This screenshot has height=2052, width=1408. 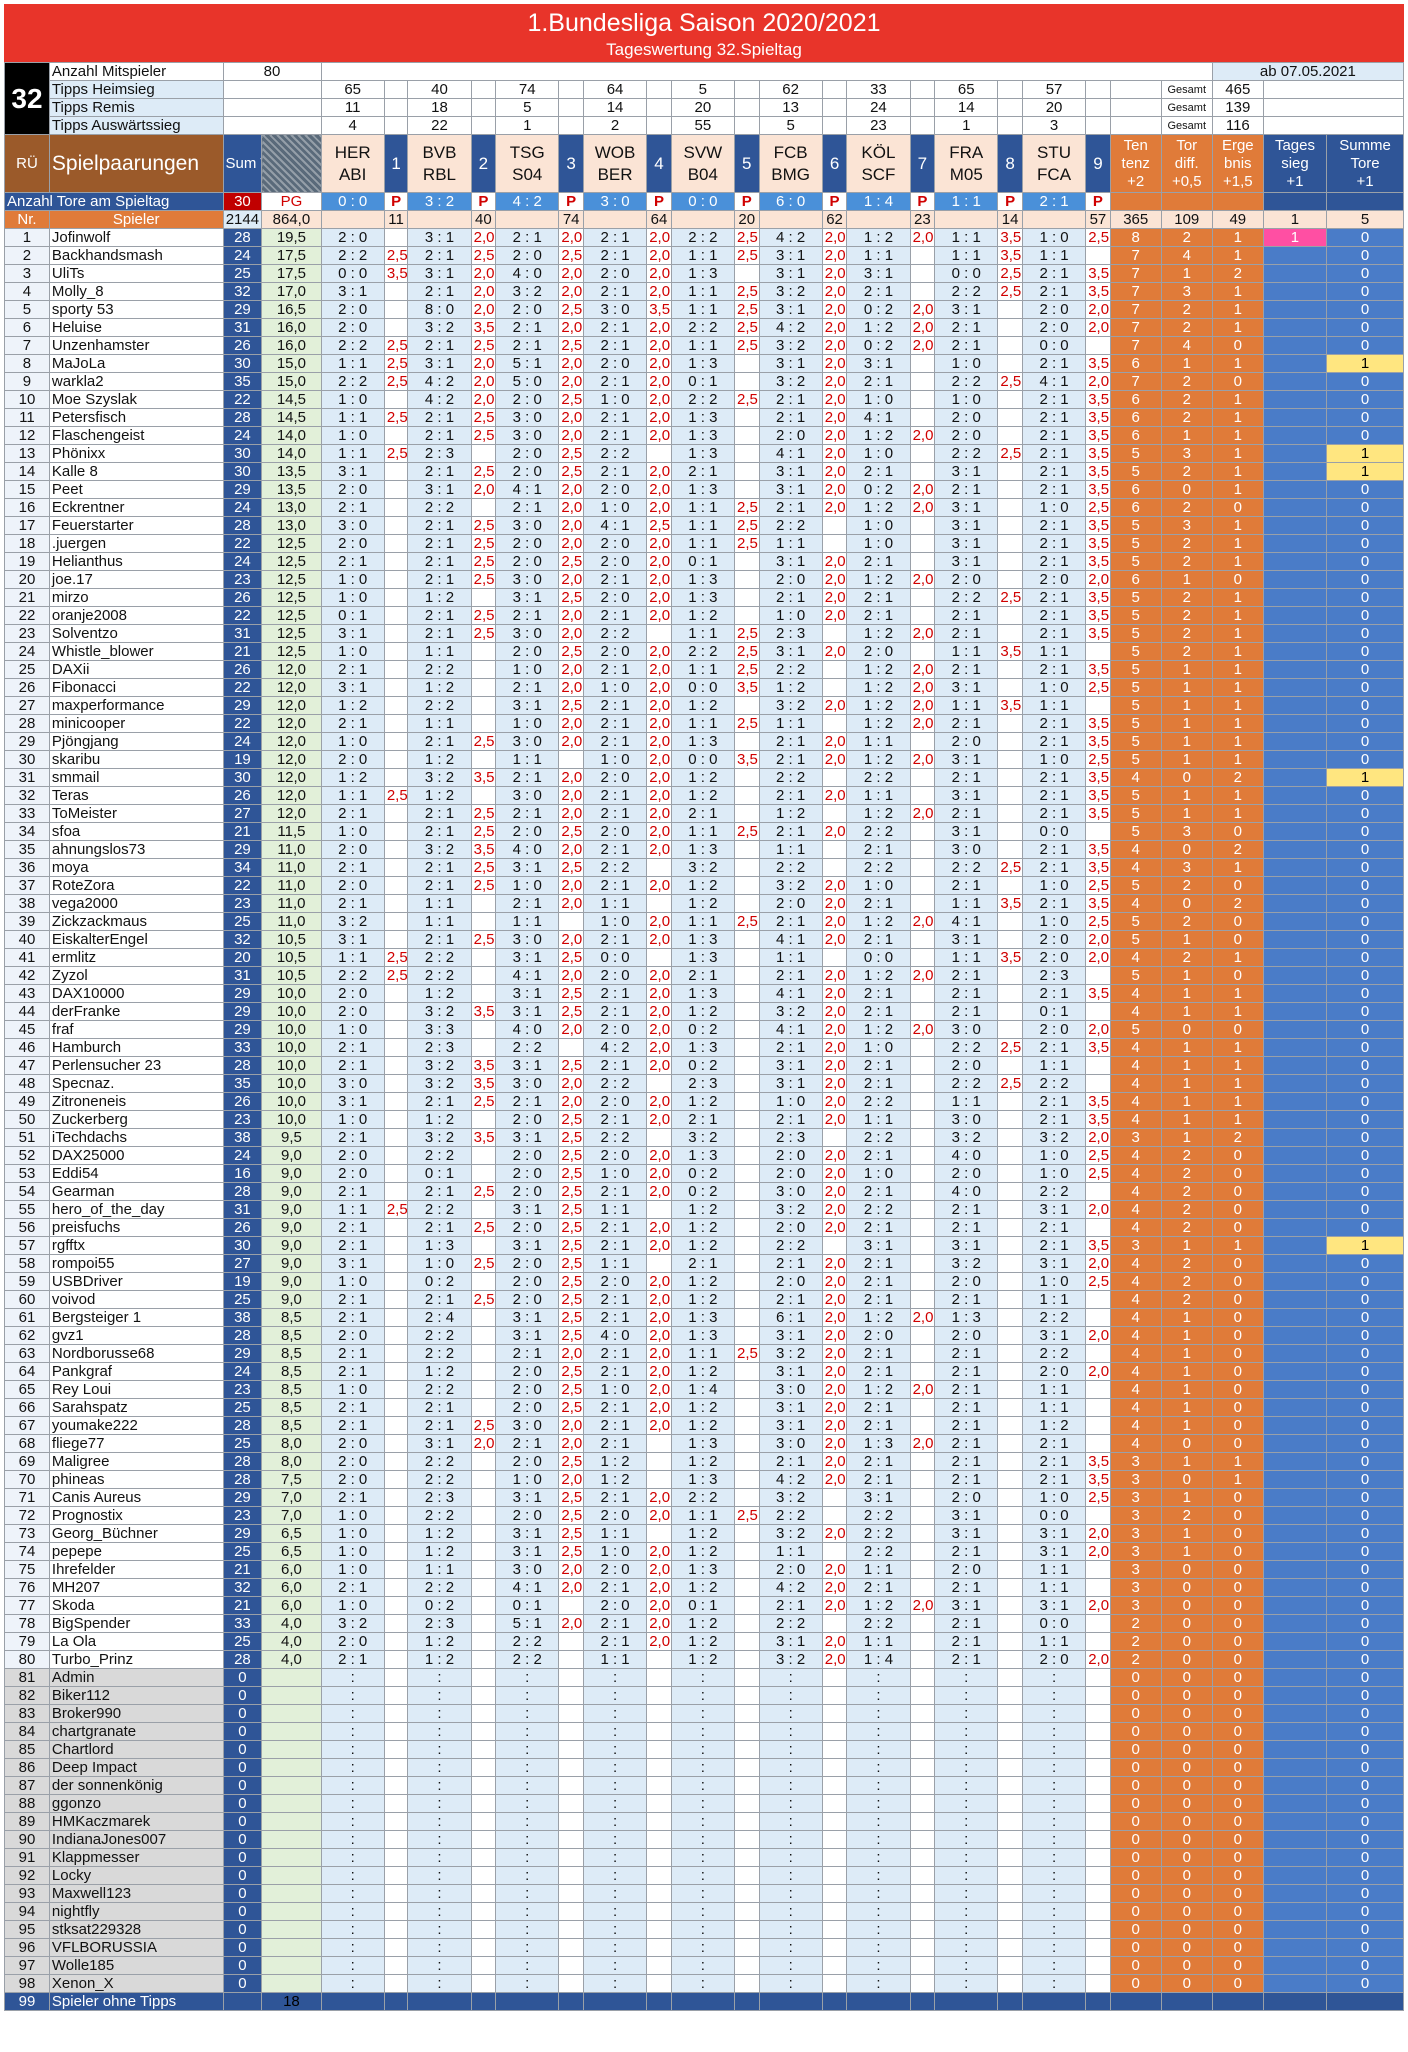 I want to click on player-name: nightfly, so click(x=136, y=1911).